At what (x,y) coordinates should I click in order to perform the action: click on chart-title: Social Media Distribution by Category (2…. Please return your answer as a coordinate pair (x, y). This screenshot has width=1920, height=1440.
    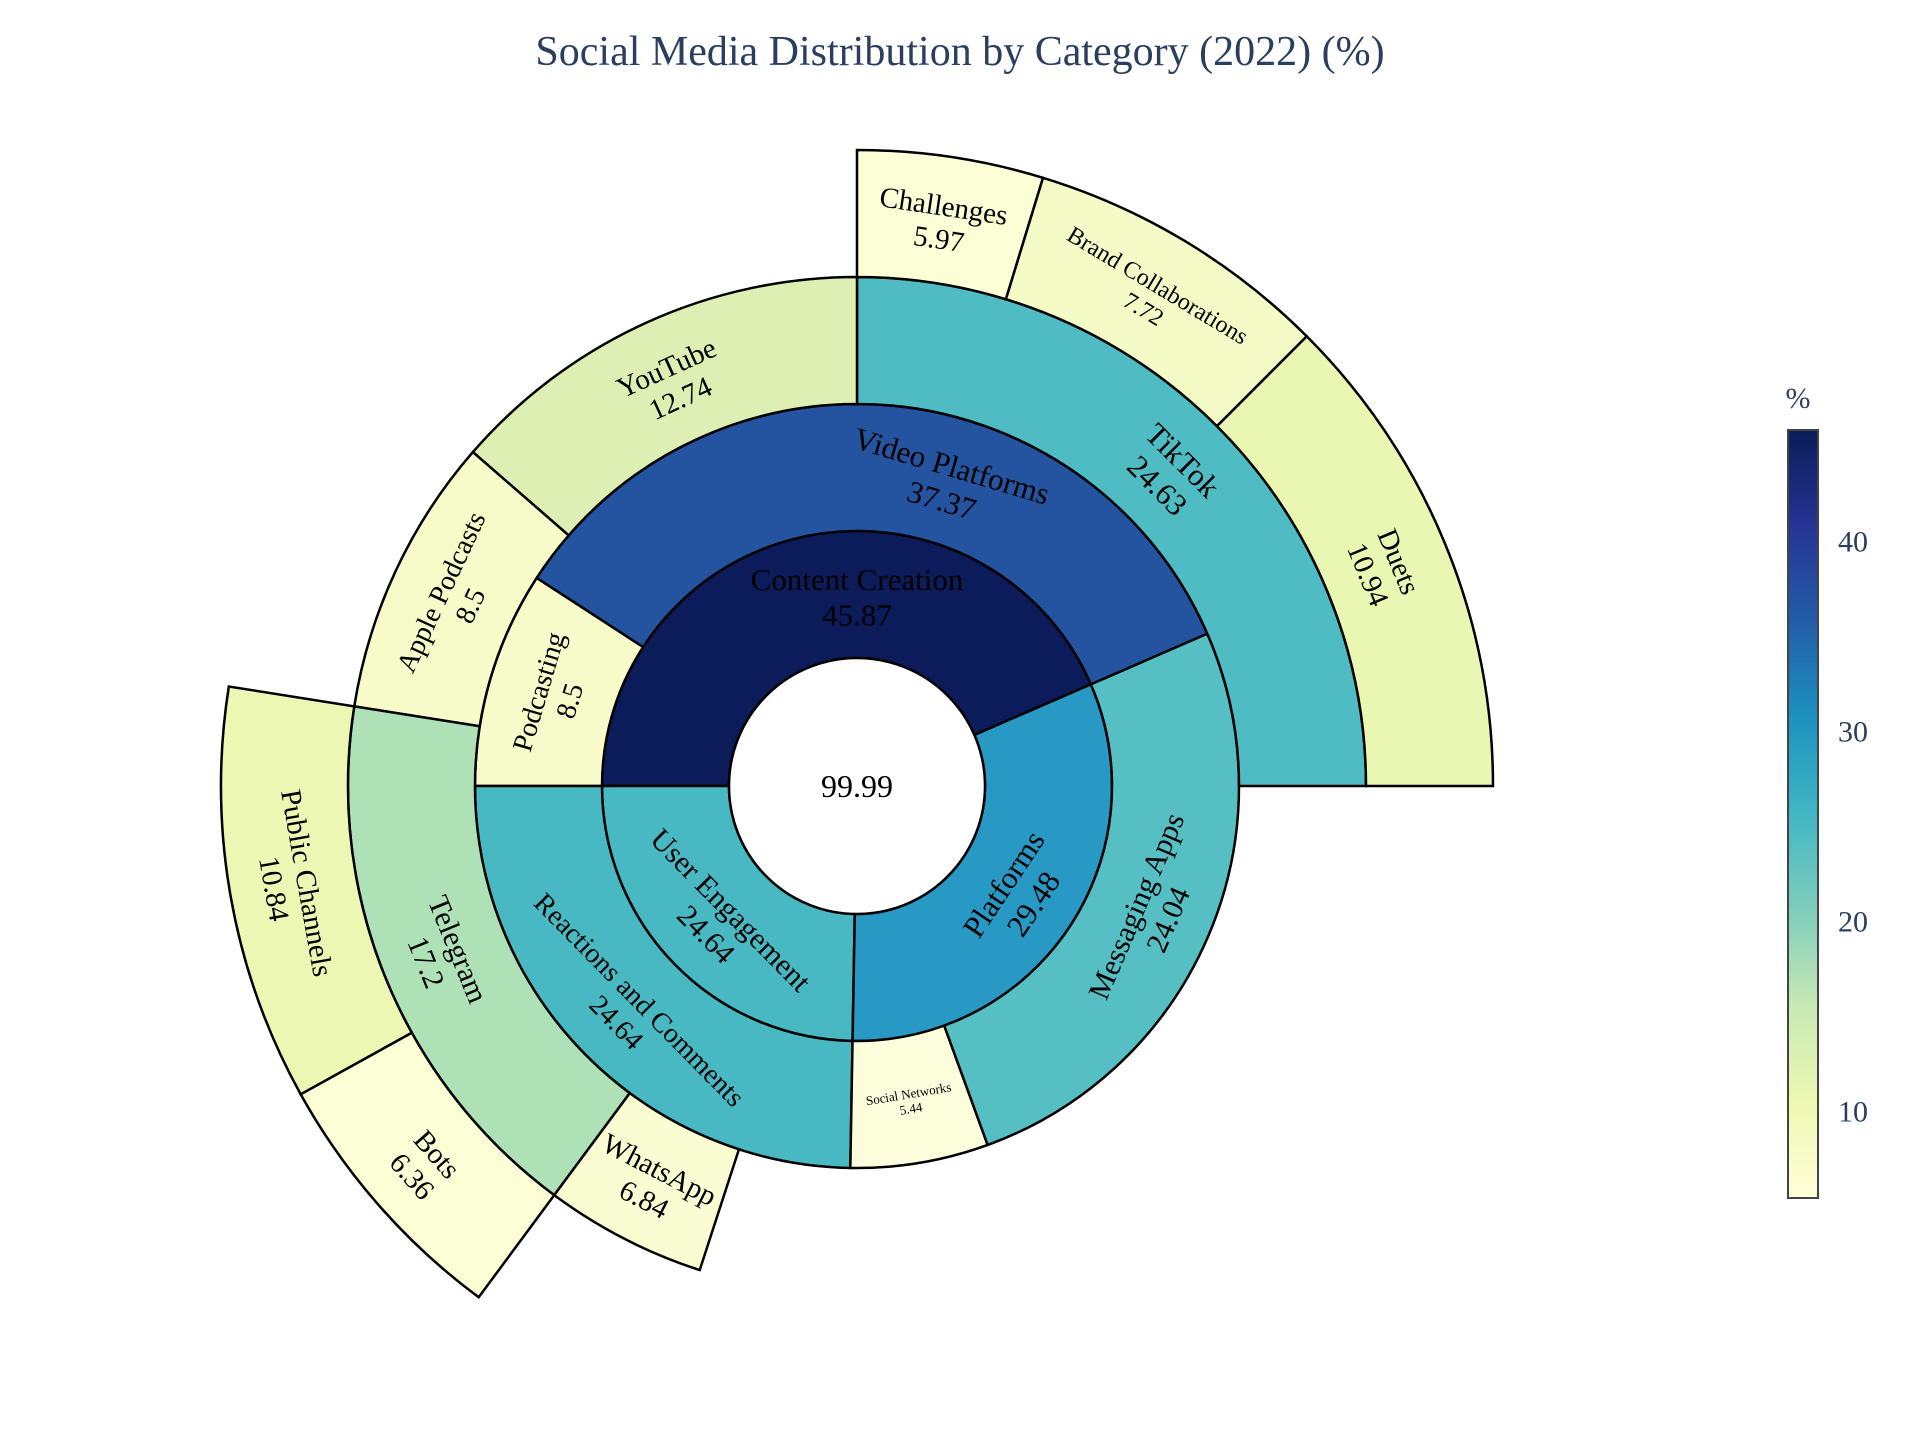
    Looking at the image, I should click on (960, 52).